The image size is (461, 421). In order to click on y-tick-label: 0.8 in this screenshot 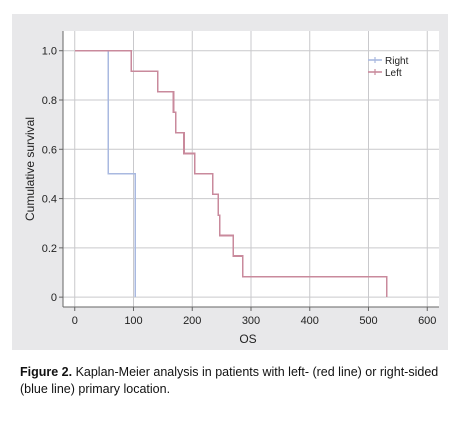, I will do `click(49, 101)`.